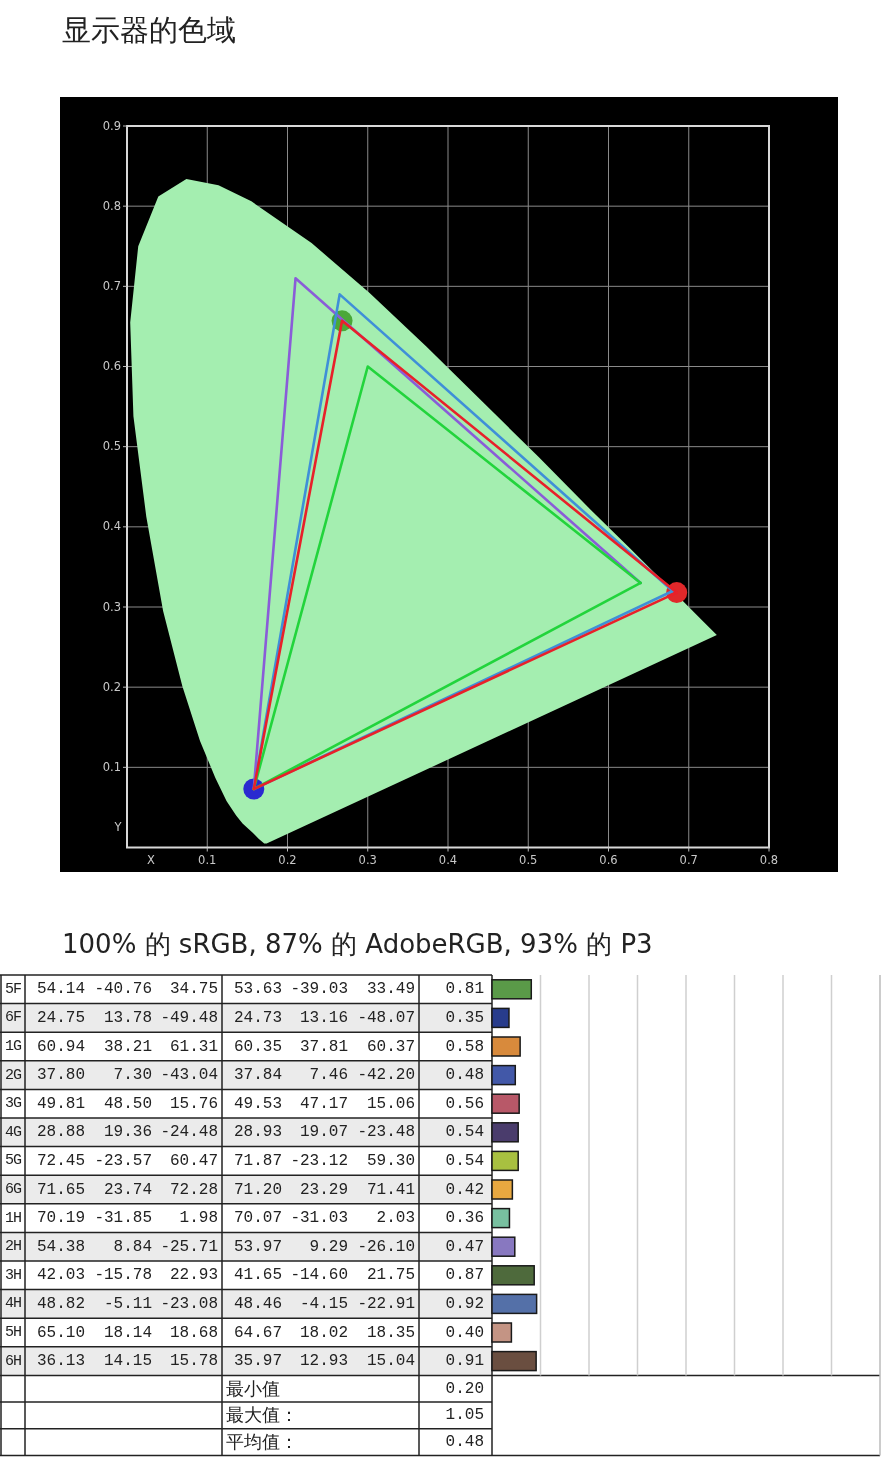 The image size is (891, 1470). What do you see at coordinates (111, 526) in the screenshot?
I see `y-tick-label: 0.4` at bounding box center [111, 526].